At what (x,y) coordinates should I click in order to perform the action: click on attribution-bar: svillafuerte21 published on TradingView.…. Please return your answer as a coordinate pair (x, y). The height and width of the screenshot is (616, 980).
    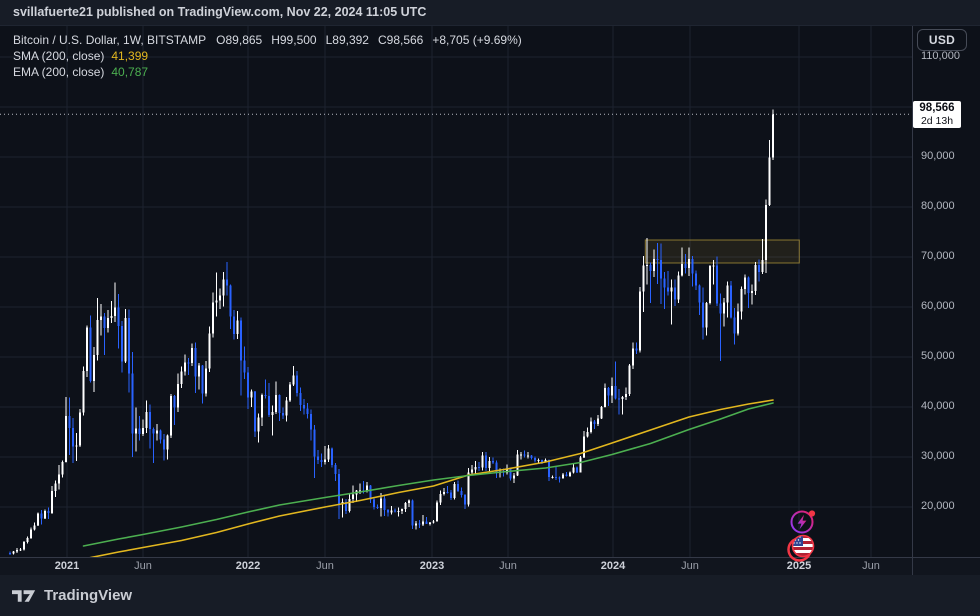
    Looking at the image, I should click on (490, 13).